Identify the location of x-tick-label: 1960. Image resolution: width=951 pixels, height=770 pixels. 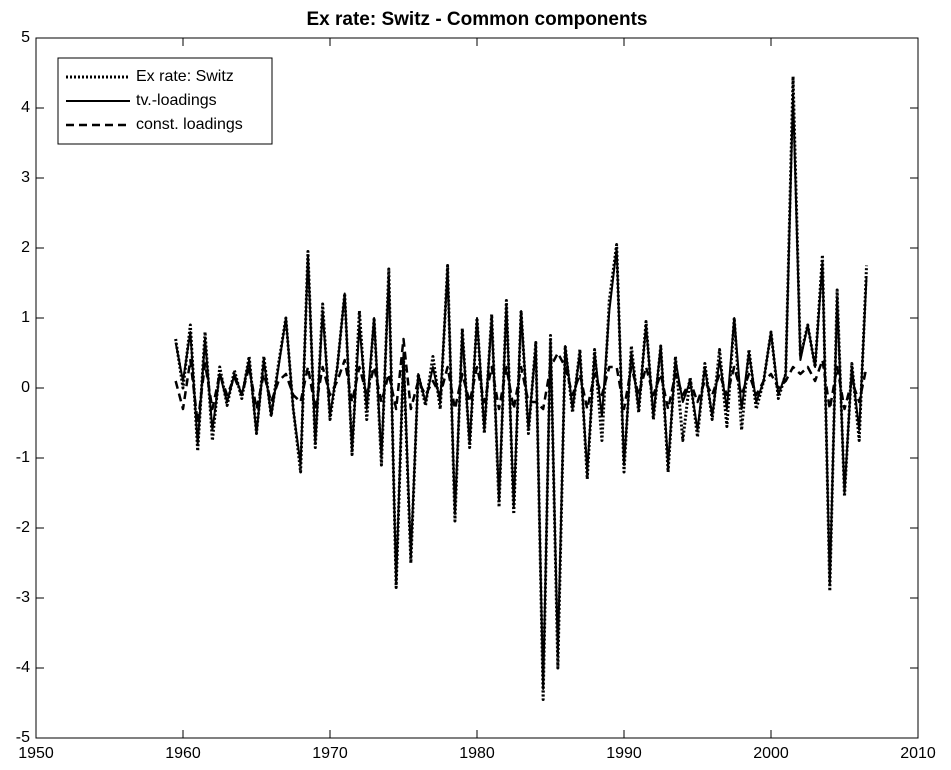
(183, 753).